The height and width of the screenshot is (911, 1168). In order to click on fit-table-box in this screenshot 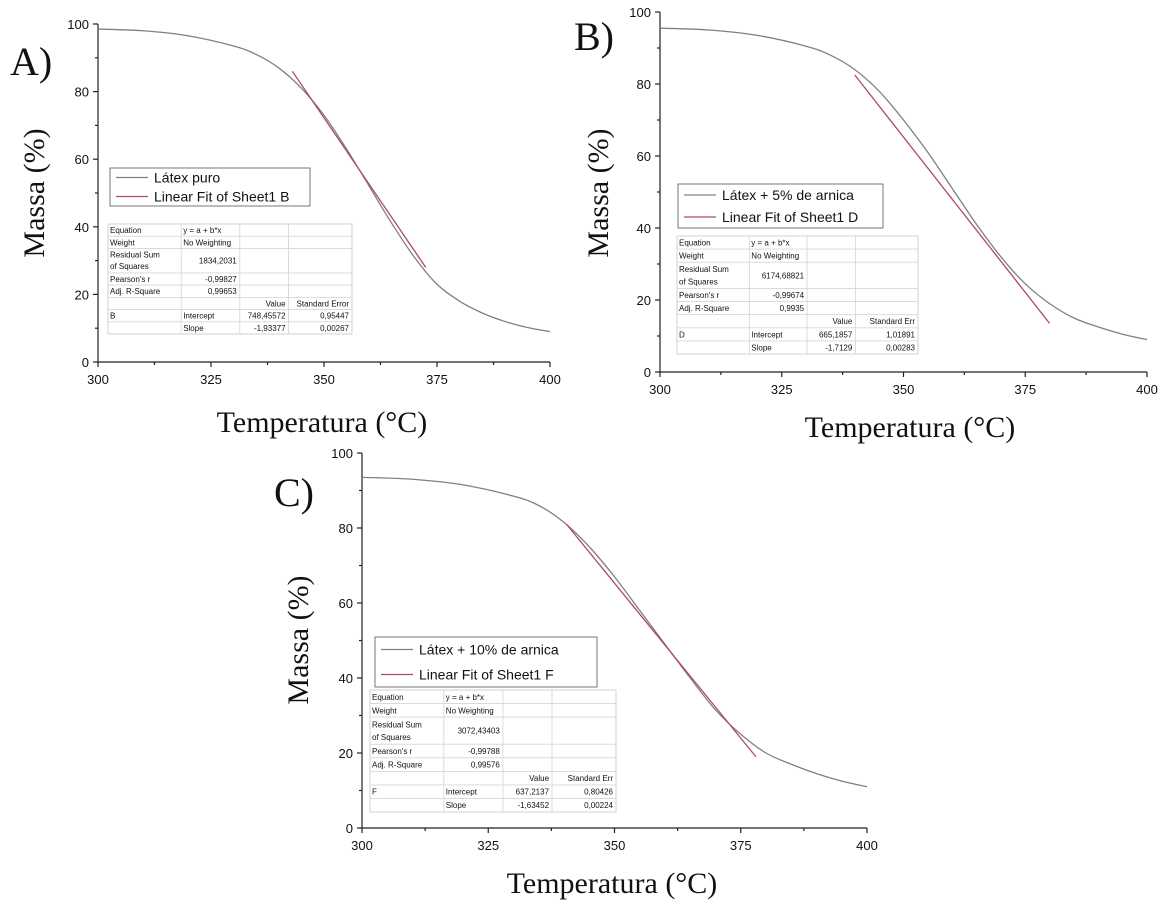, I will do `click(797, 295)`.